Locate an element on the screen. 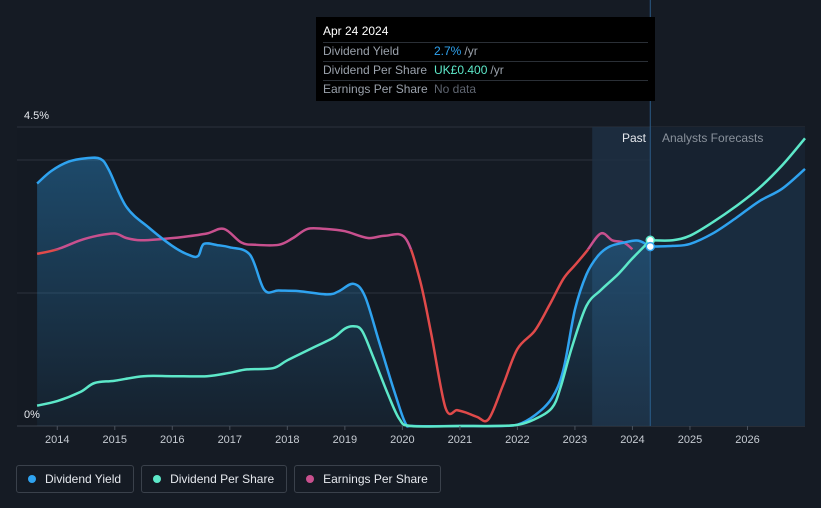  x-tick-label: 2020 is located at coordinates (402, 440).